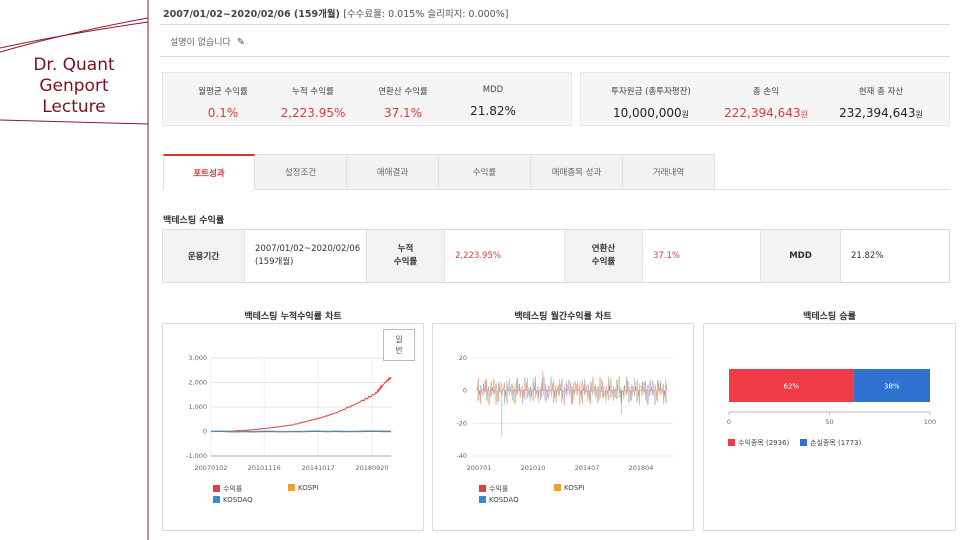 The width and height of the screenshot is (960, 540). What do you see at coordinates (194, 221) in the screenshot?
I see `section-title: 백테스팅 수익률` at bounding box center [194, 221].